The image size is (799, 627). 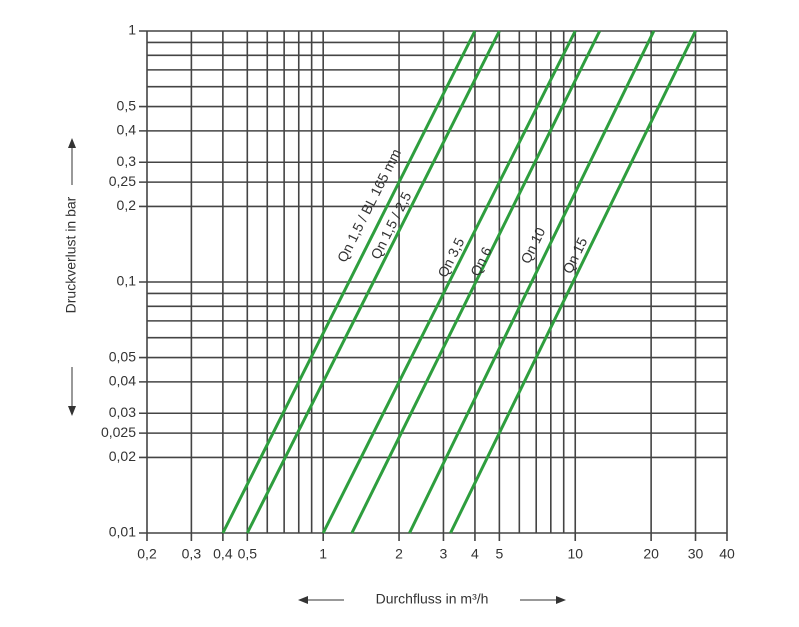 I want to click on x-tick-label: 10, so click(x=575, y=554).